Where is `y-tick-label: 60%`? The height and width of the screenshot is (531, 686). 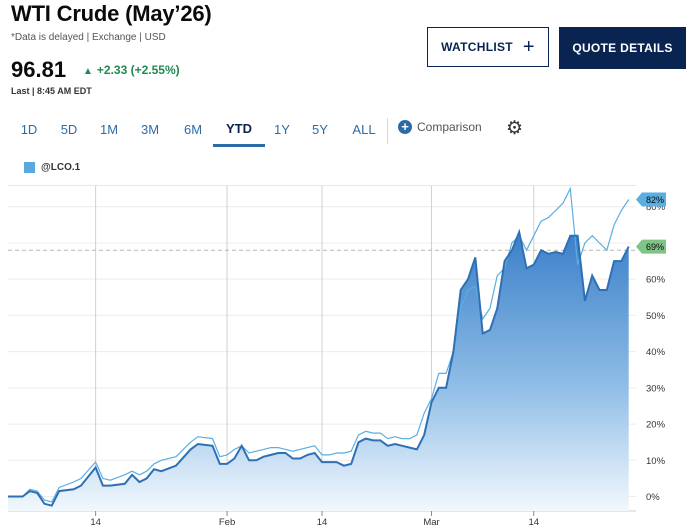
y-tick-label: 60% is located at coordinates (656, 280).